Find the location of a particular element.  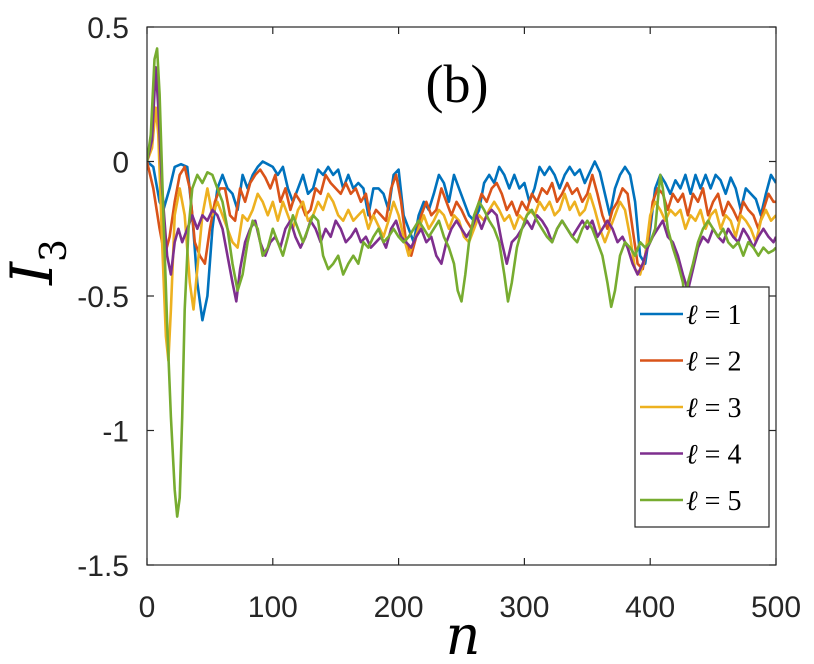

legend-entry-l5: ℓ = 5 is located at coordinates (713, 501).